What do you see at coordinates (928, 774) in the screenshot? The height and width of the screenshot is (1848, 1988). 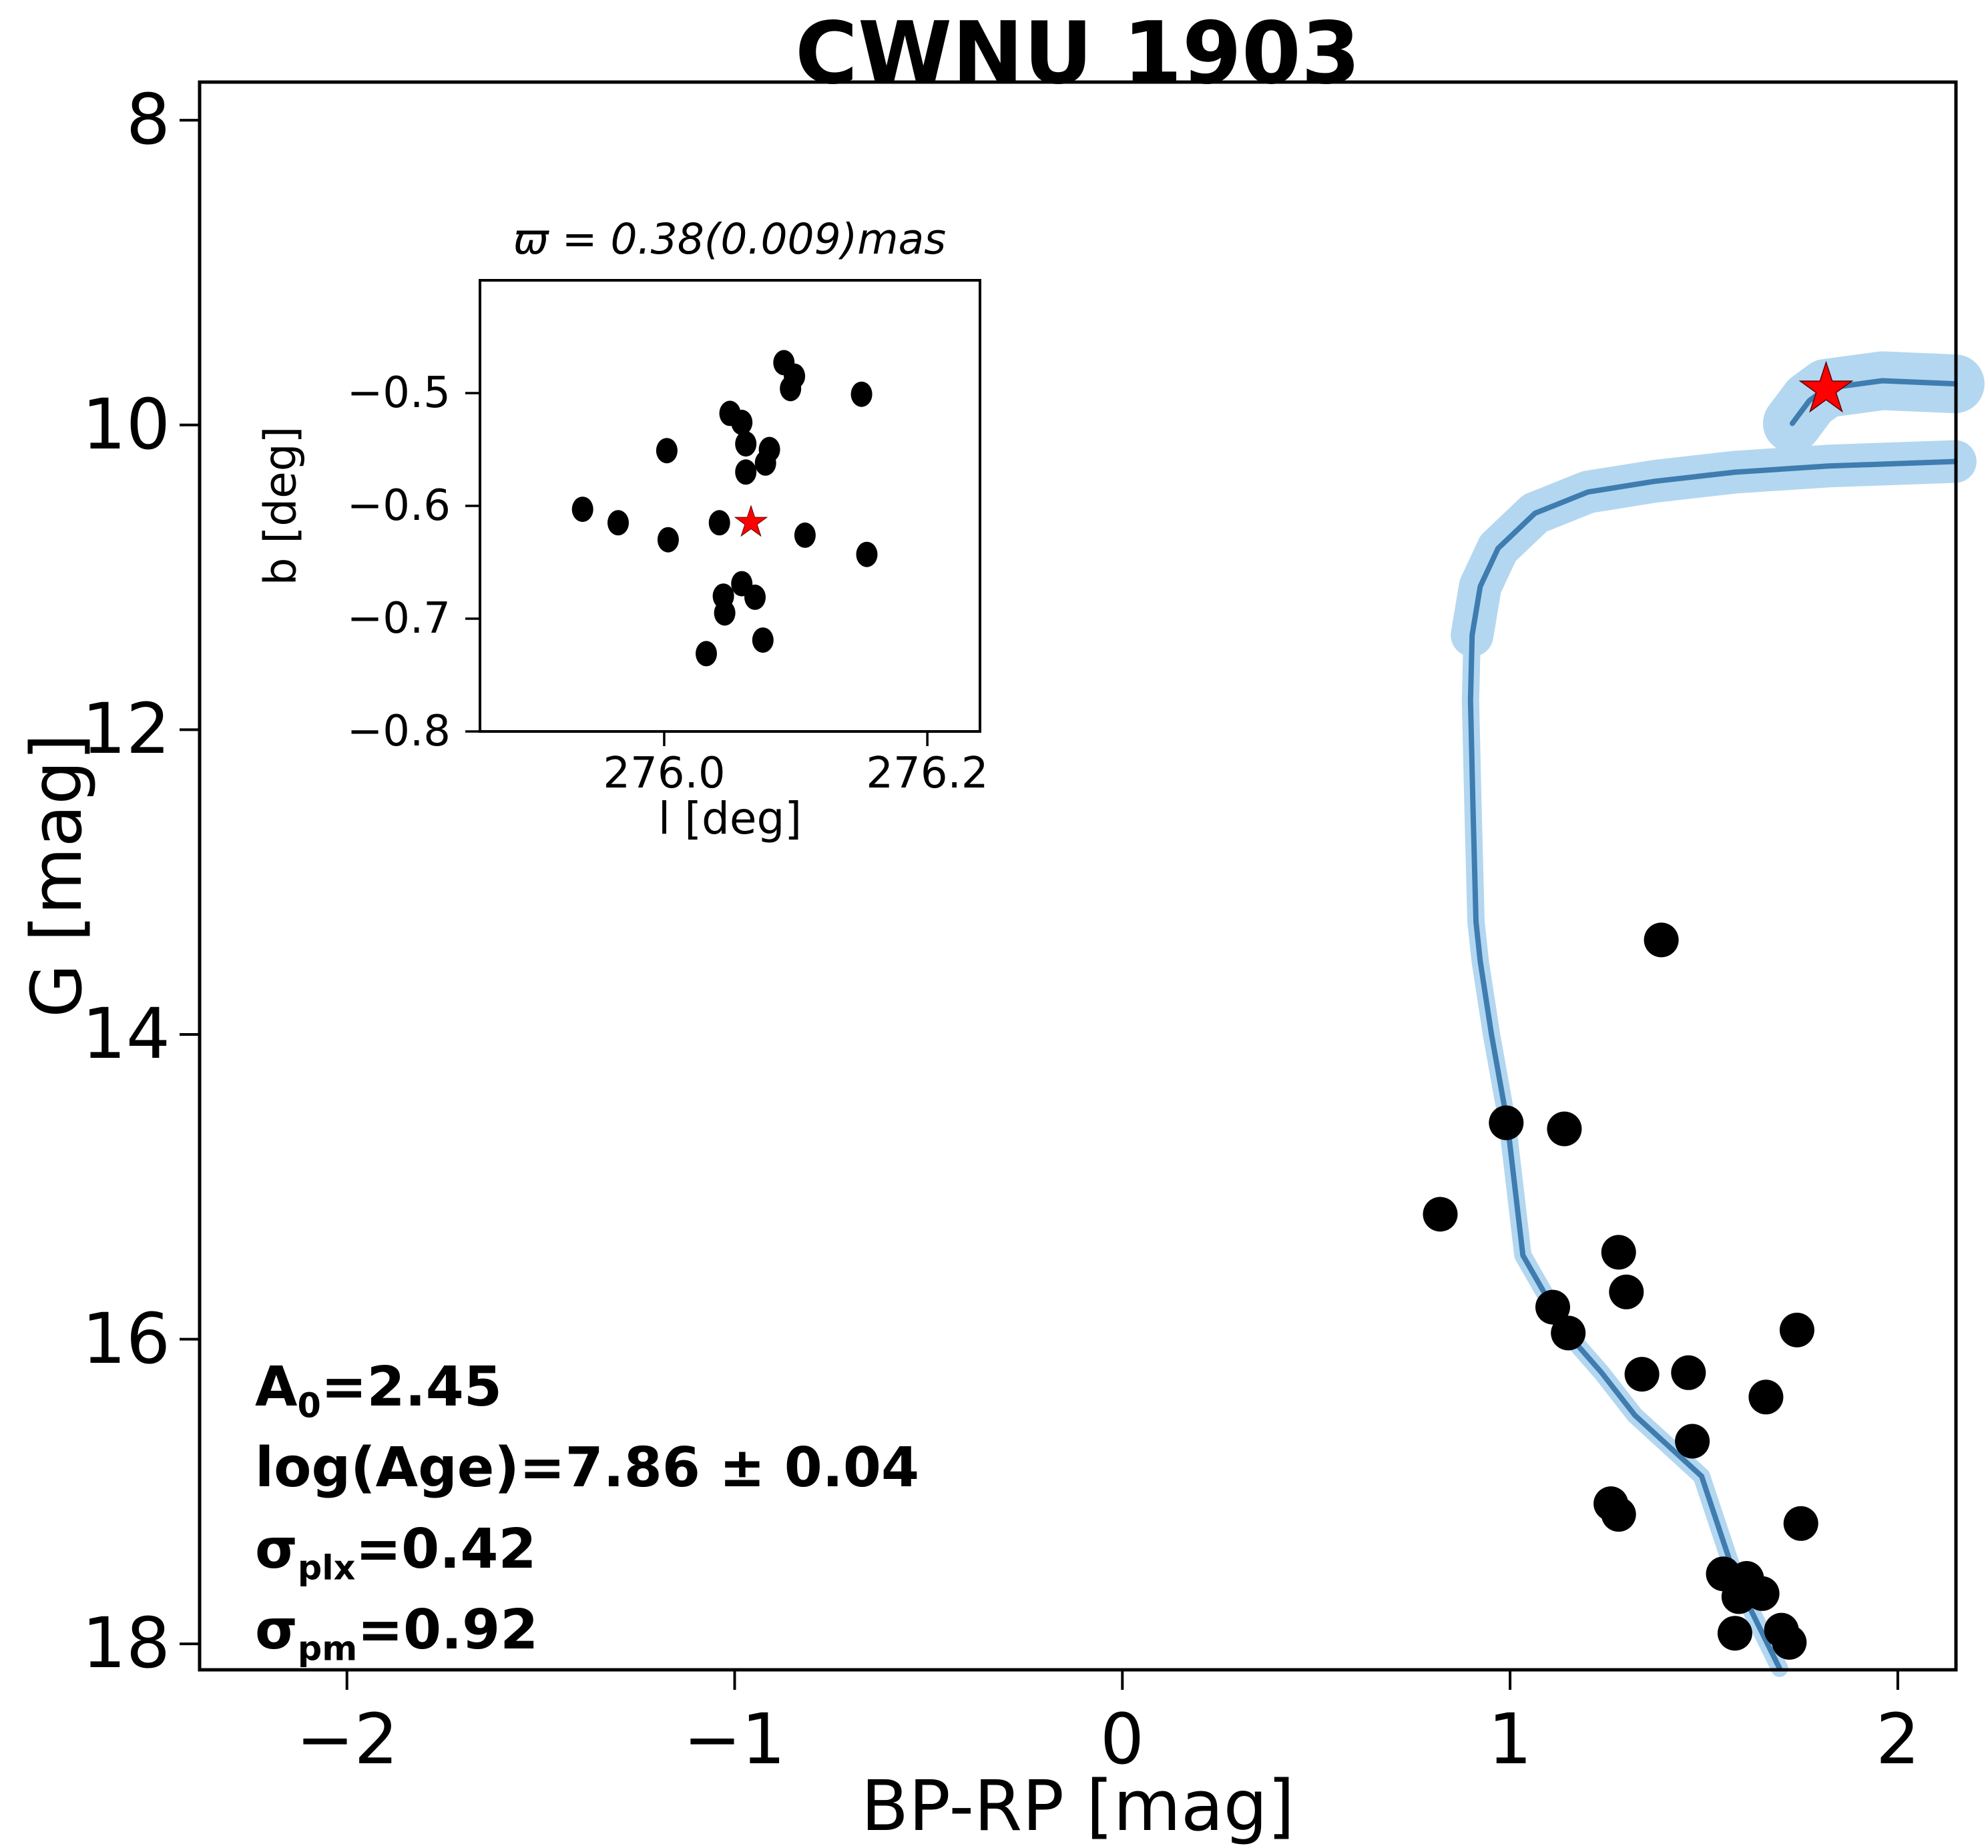 I see `inset-x-tick-label: 276.2` at bounding box center [928, 774].